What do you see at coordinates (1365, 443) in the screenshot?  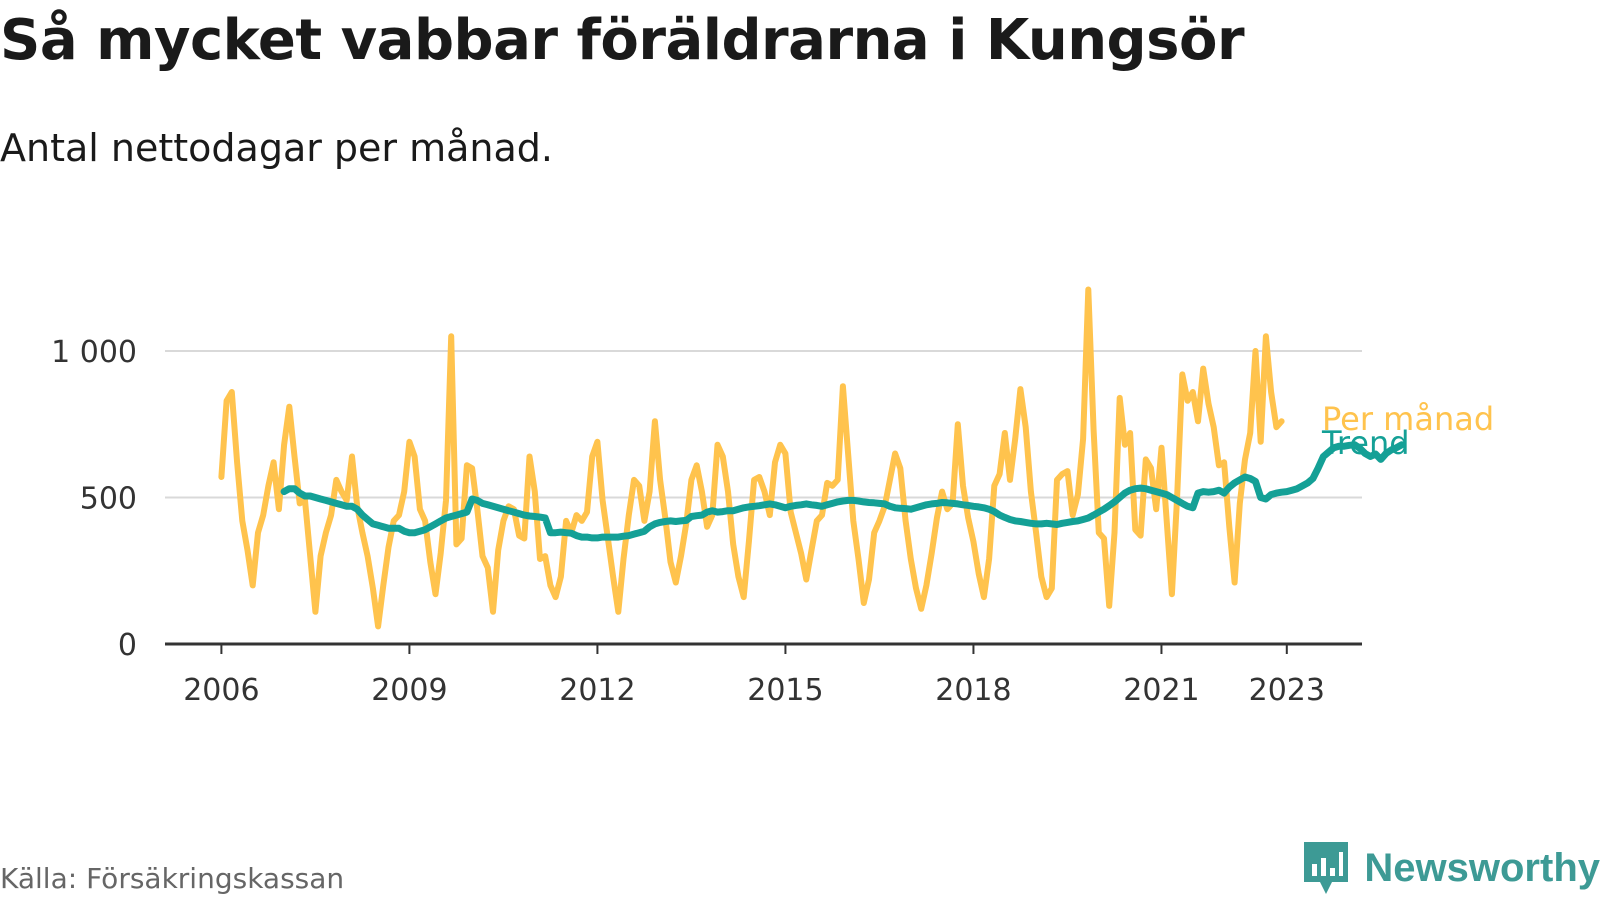 I see `series-label-trend: Trend` at bounding box center [1365, 443].